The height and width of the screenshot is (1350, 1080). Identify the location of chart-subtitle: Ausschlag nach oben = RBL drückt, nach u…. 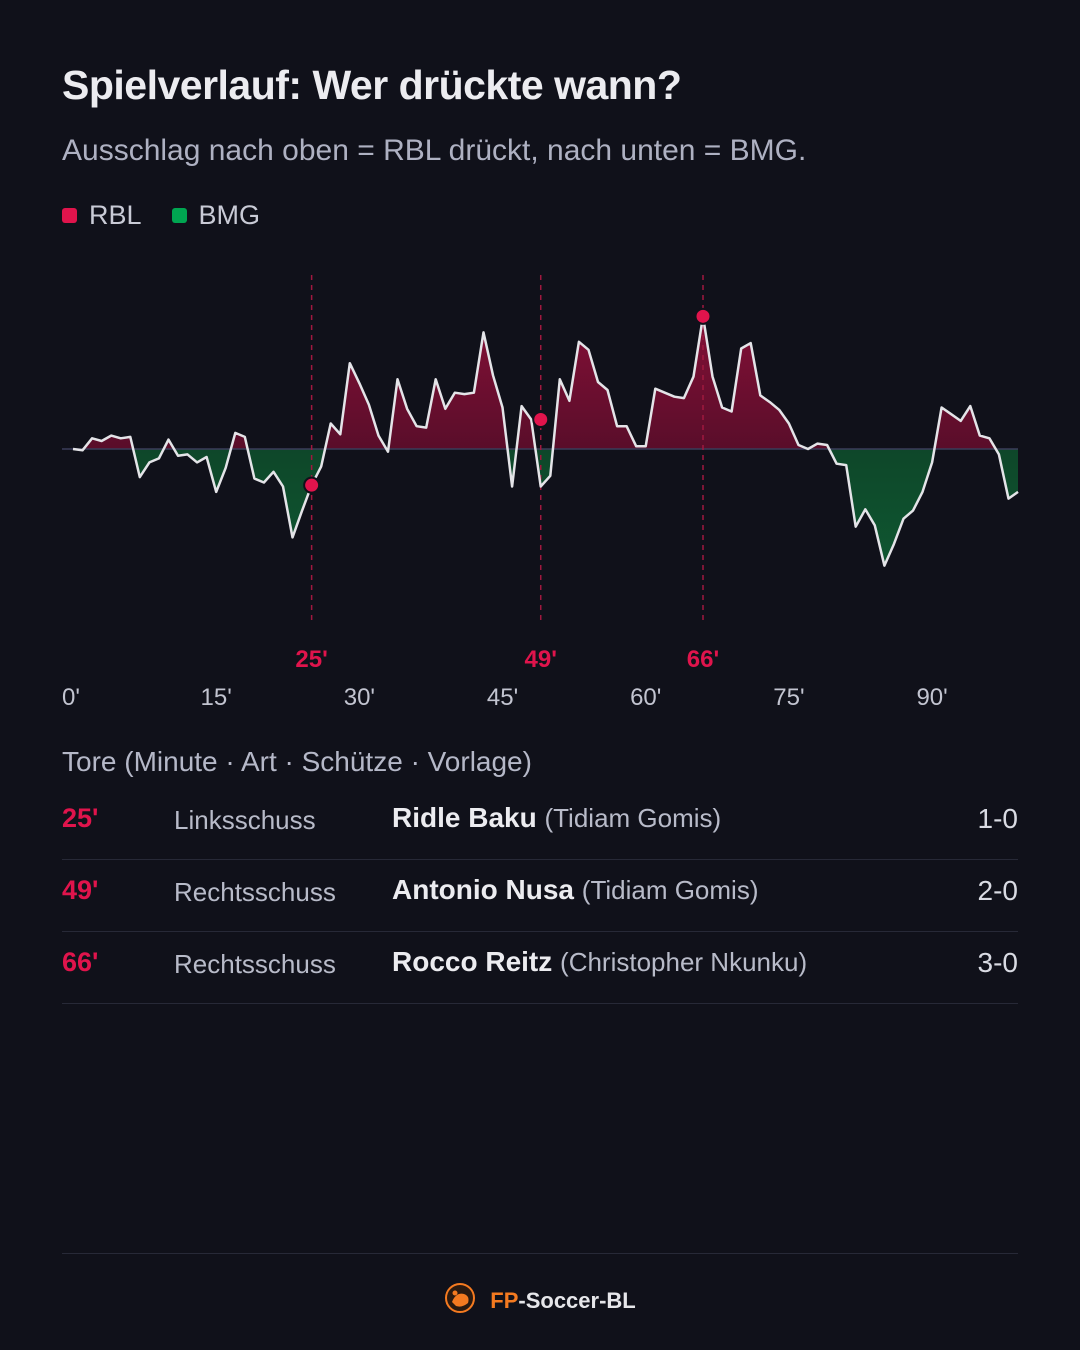
(434, 150).